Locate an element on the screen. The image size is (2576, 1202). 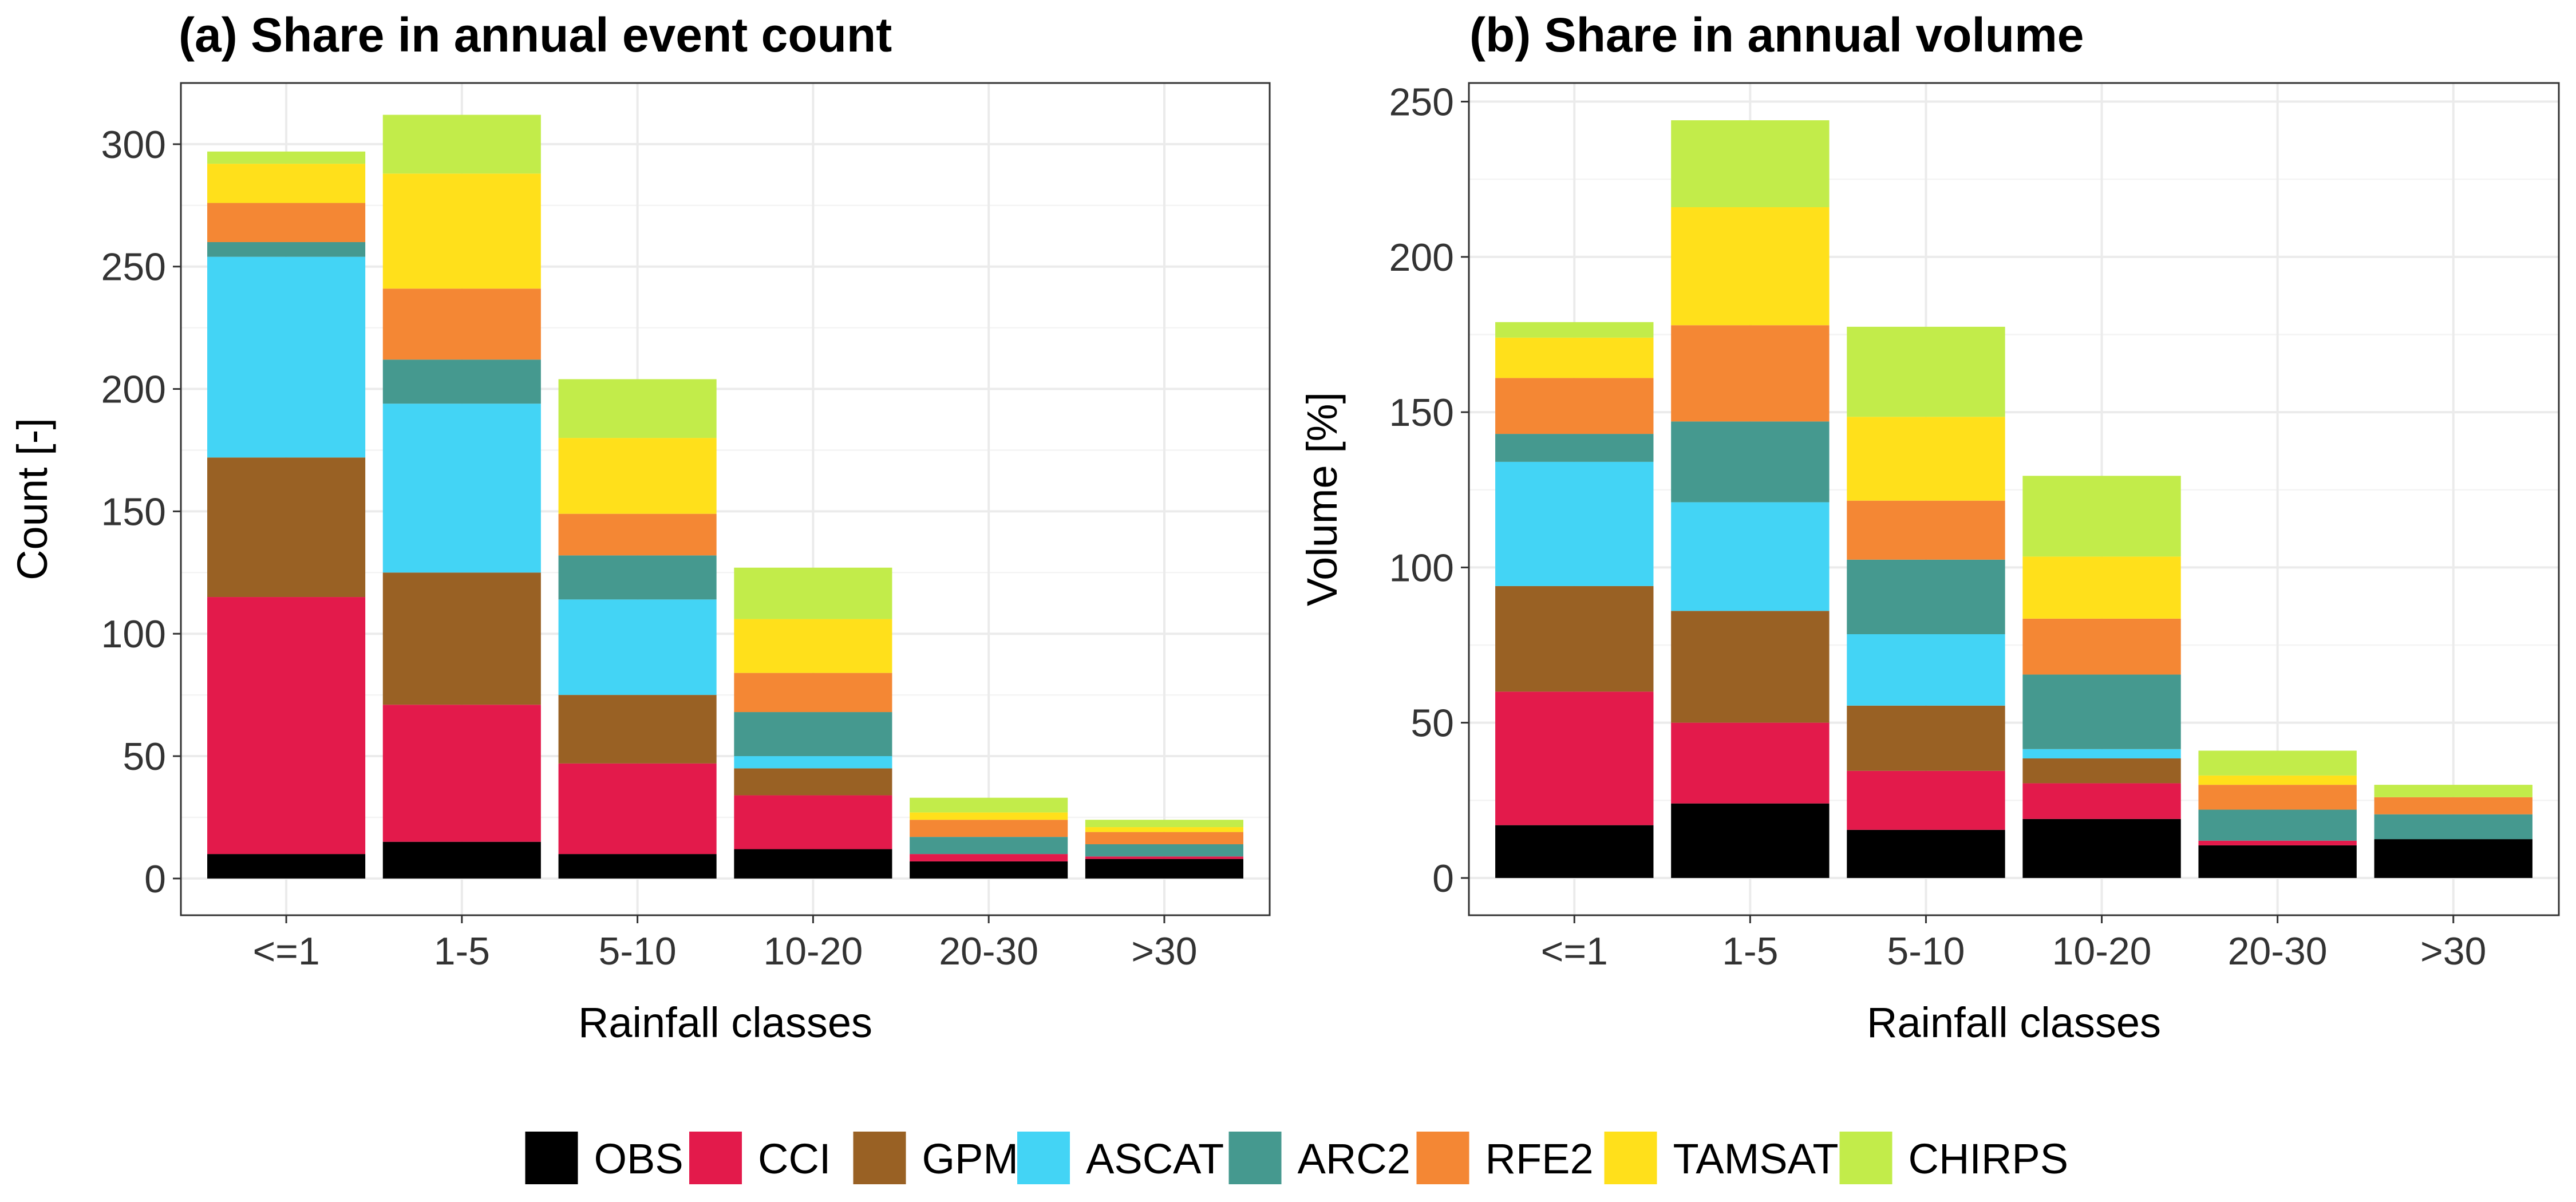
y-tick-label: 0 is located at coordinates (155, 879).